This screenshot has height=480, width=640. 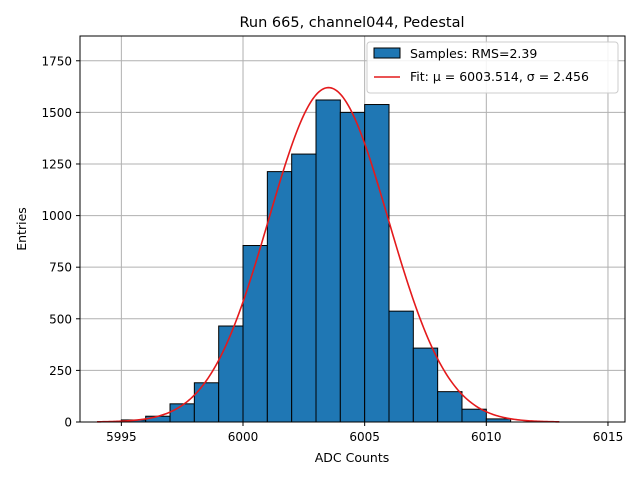 What do you see at coordinates (387, 53) in the screenshot?
I see `legend-swatch-histogram` at bounding box center [387, 53].